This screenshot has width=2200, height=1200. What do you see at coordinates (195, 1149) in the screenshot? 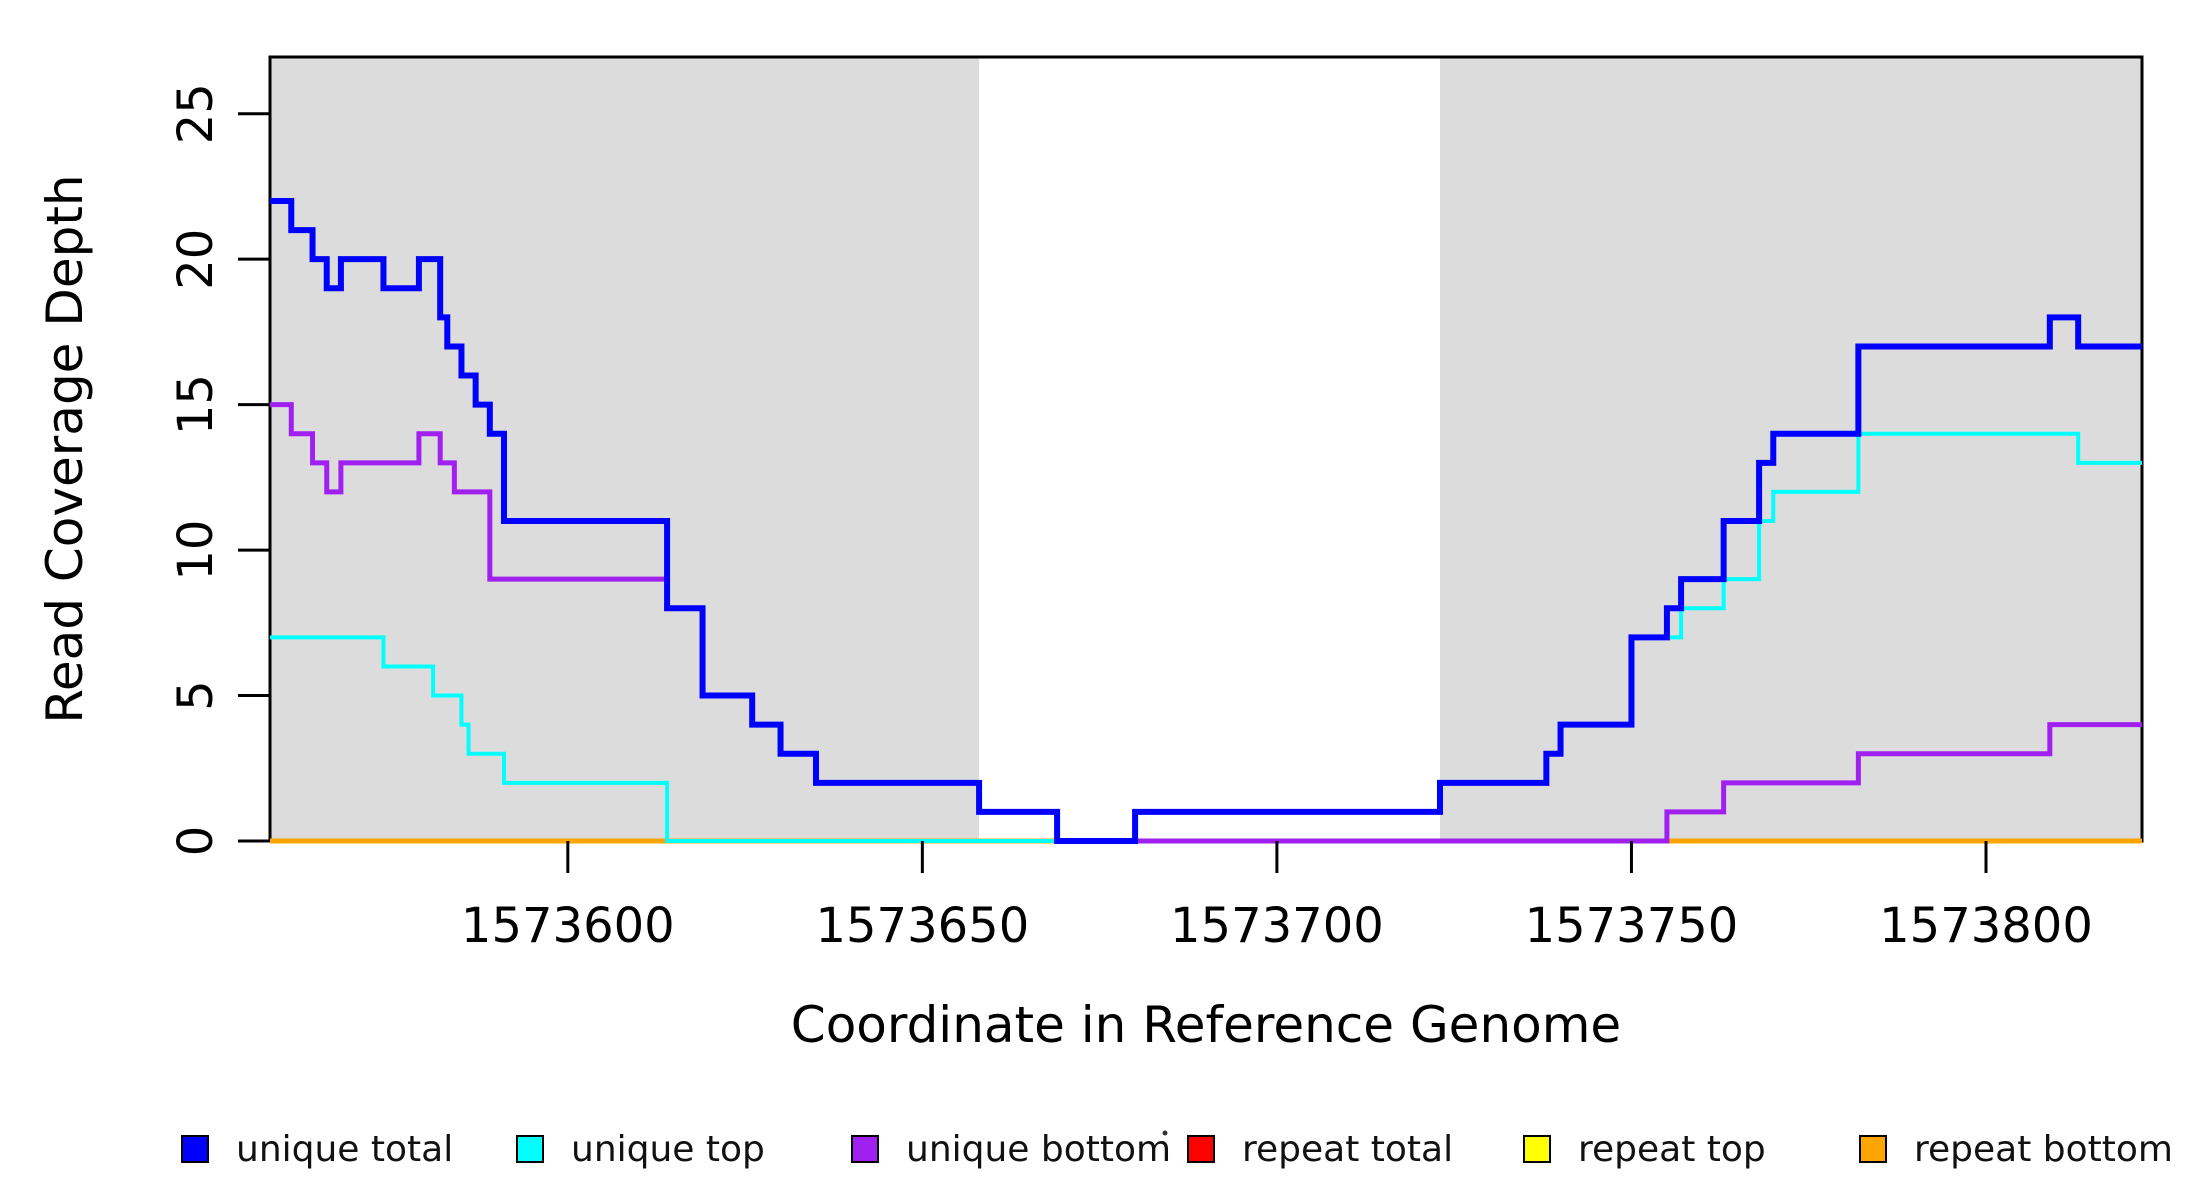
I see `legend-swatch-unique-total` at bounding box center [195, 1149].